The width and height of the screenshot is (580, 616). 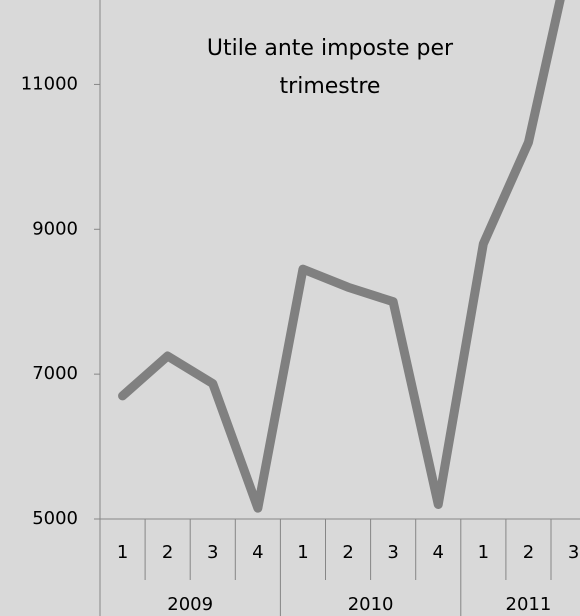 I want to click on group-label: 2010, so click(x=371, y=604).